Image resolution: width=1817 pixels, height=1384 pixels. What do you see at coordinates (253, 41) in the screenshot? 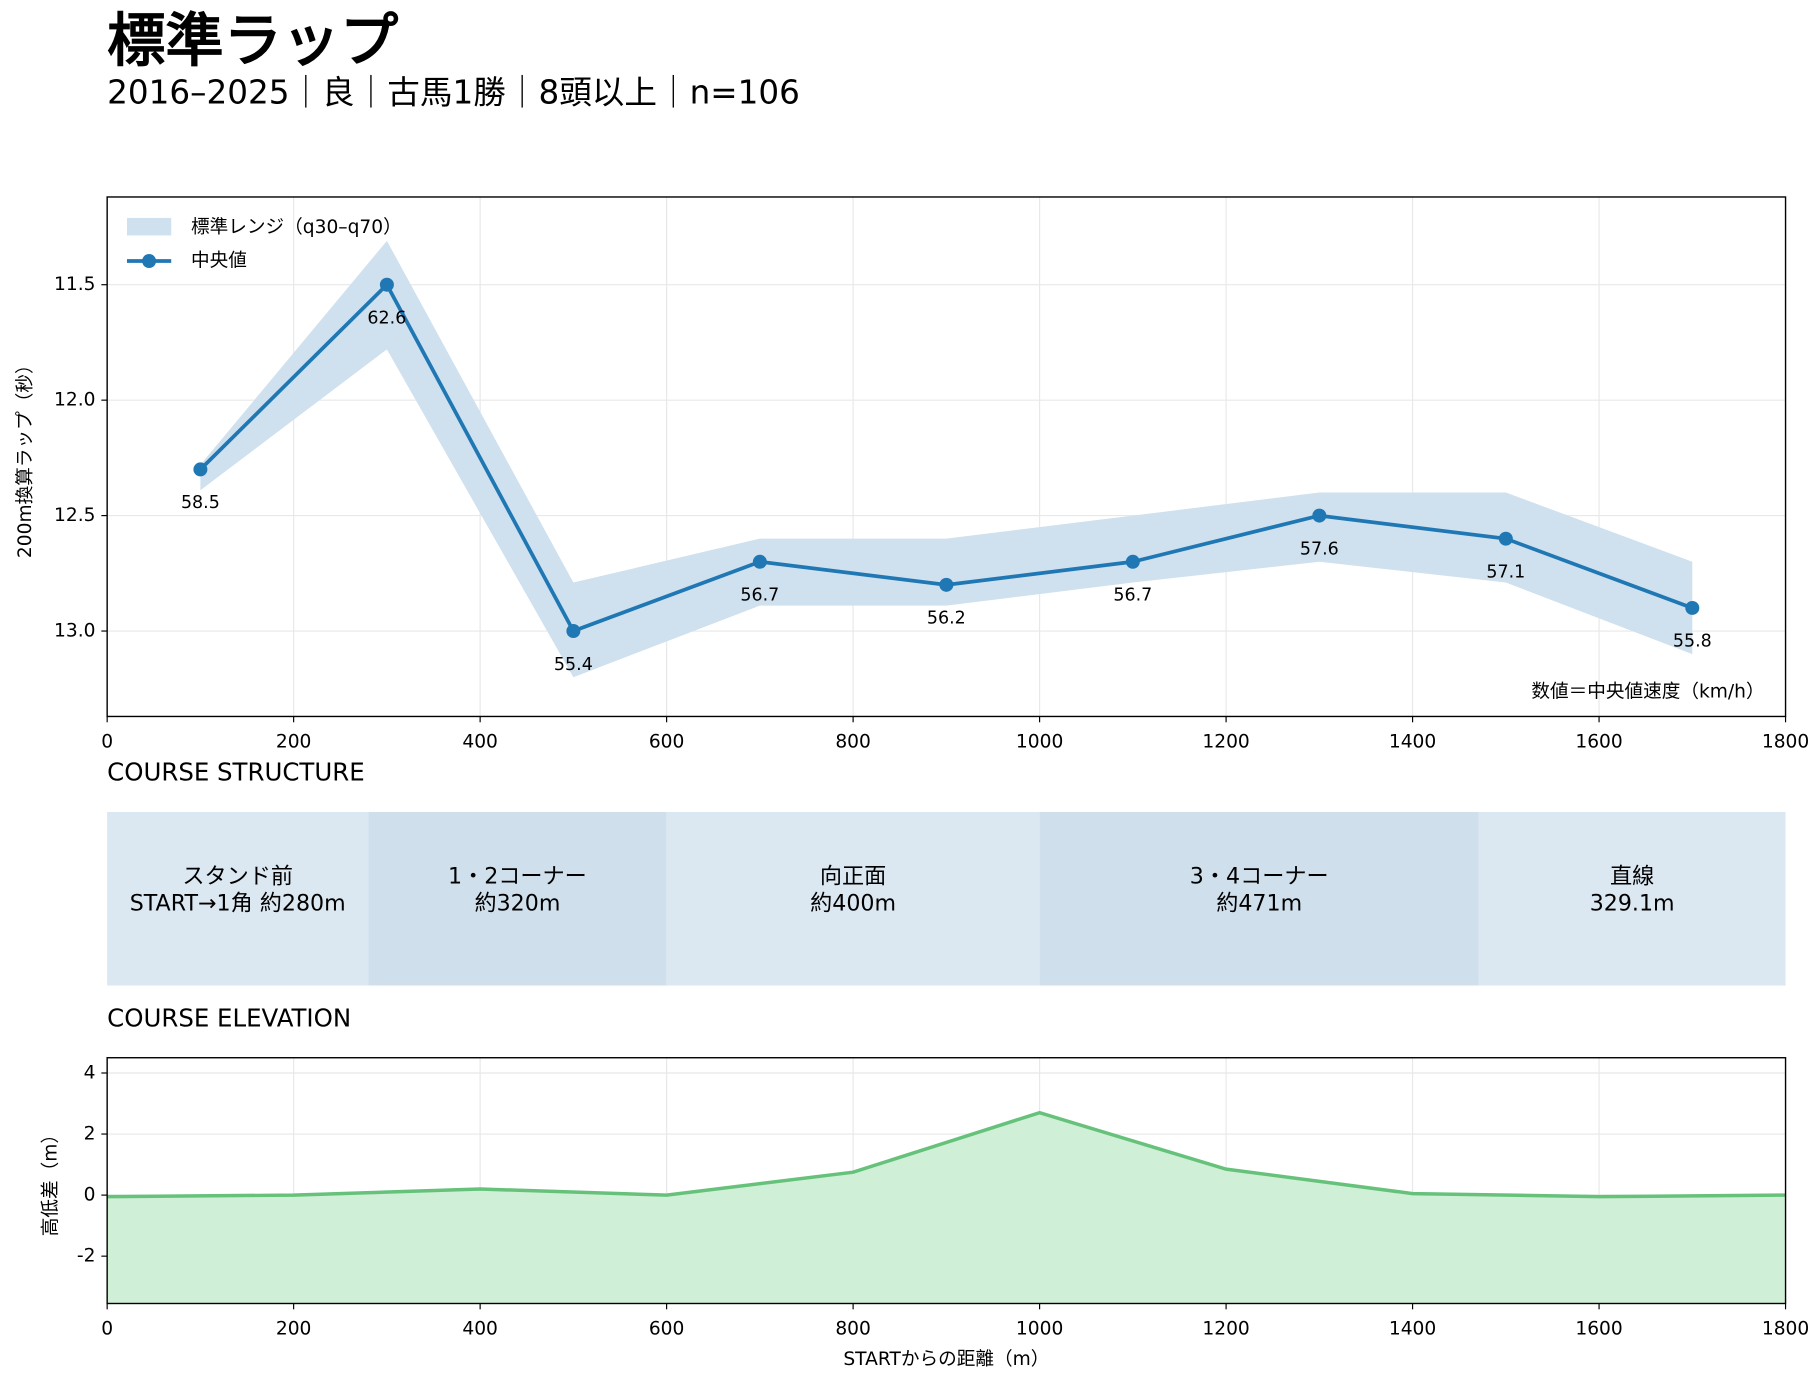
I see `page-title: 標準ラップ` at bounding box center [253, 41].